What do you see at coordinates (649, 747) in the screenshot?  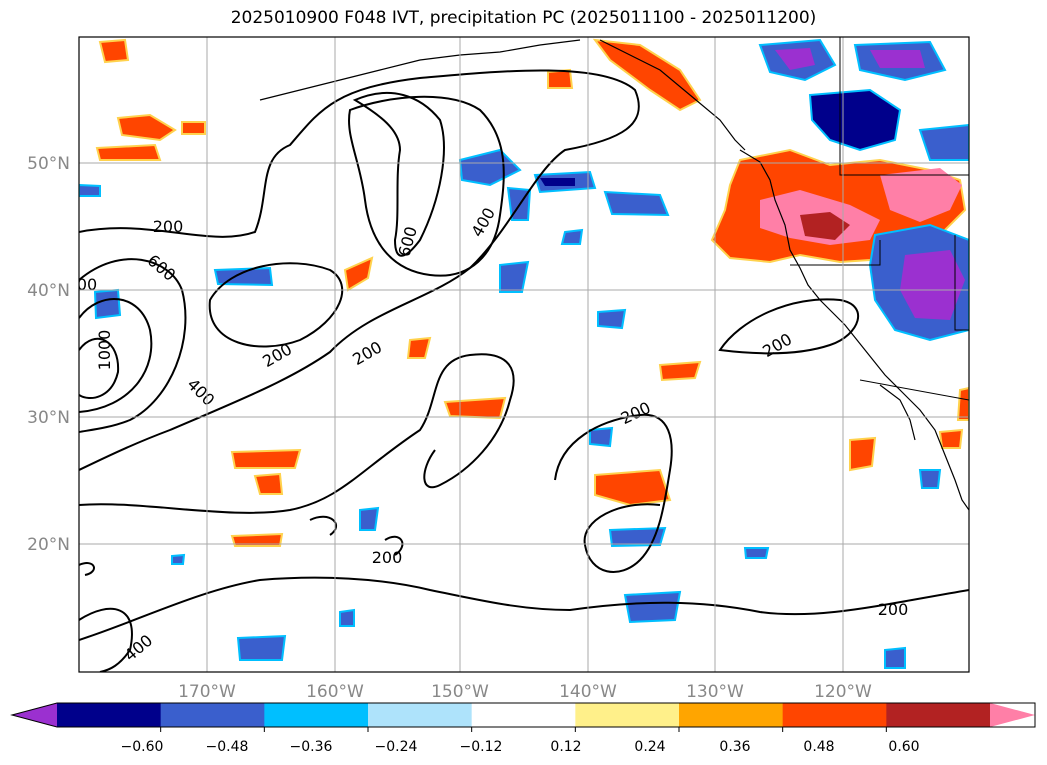 I see `colorbar-tick-label: 0.24` at bounding box center [649, 747].